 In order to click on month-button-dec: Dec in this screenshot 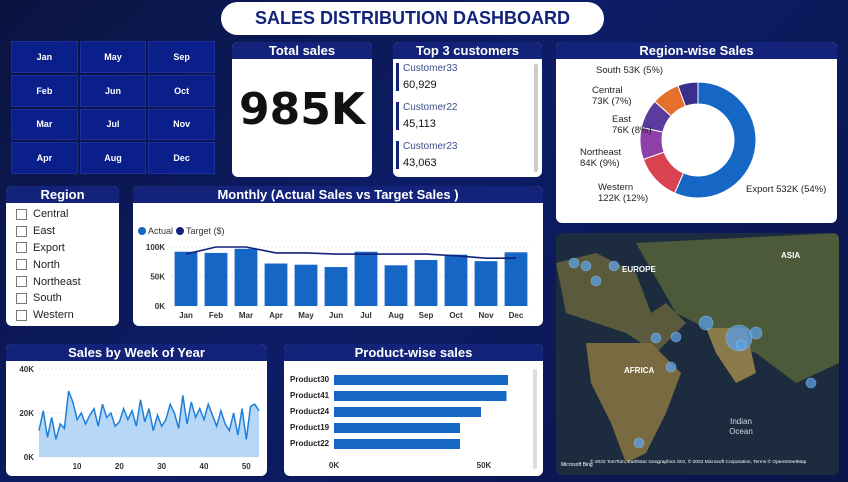, I will do `click(181, 158)`.